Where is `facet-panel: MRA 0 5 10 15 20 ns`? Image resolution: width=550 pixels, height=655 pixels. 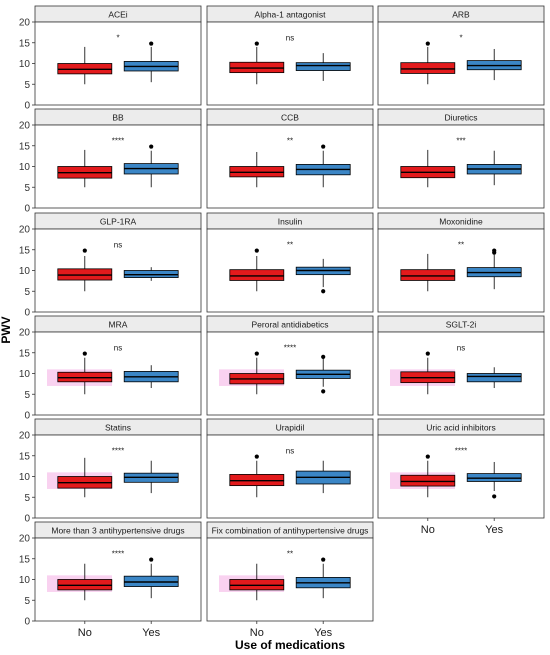
facet-panel: MRA 0 5 10 15 20 ns is located at coordinates (110, 368).